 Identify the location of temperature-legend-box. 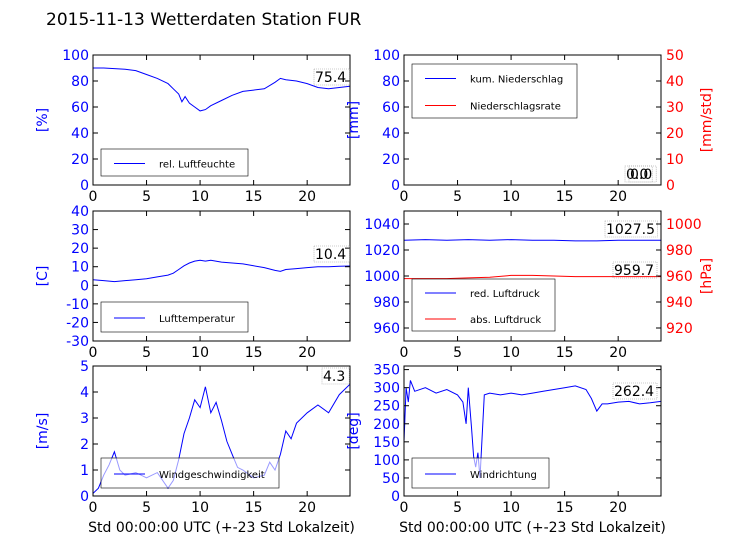
(174, 317).